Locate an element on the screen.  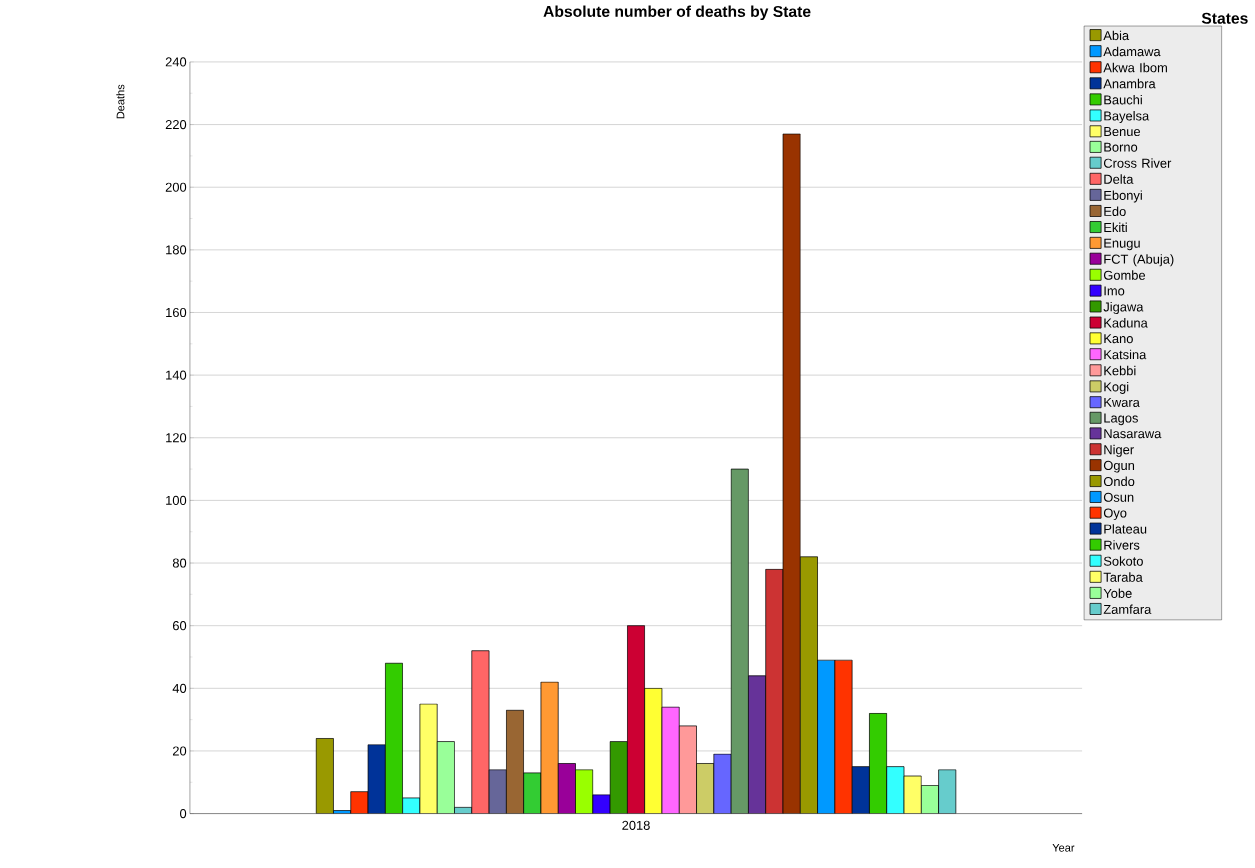
y-tick-label: 200 is located at coordinates (176, 187).